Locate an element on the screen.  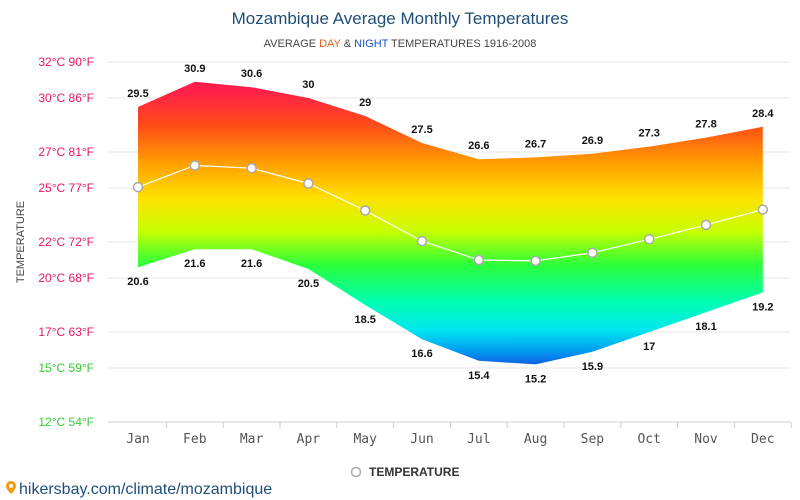
chart-title: Mozambique Average Monthly Temperatures is located at coordinates (400, 18).